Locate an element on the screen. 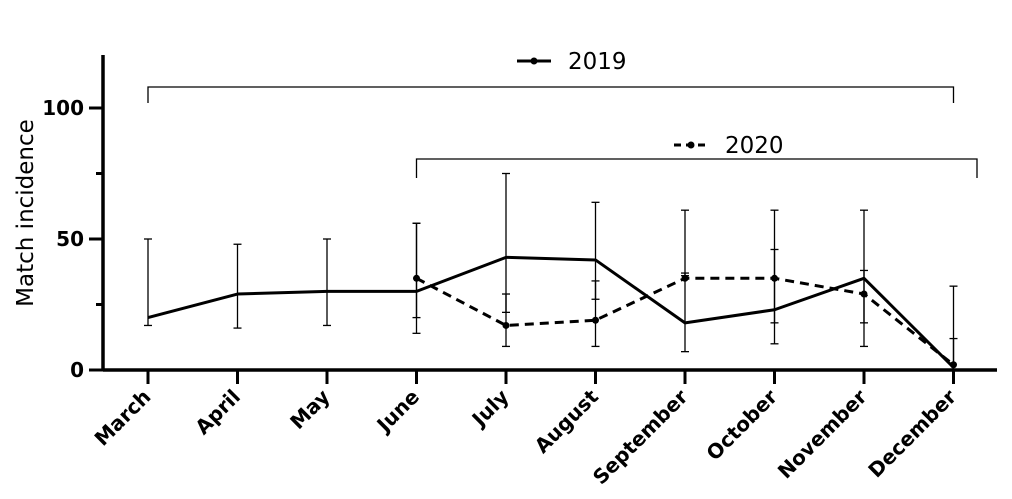  legend-bracket-2020 is located at coordinates (696, 168).